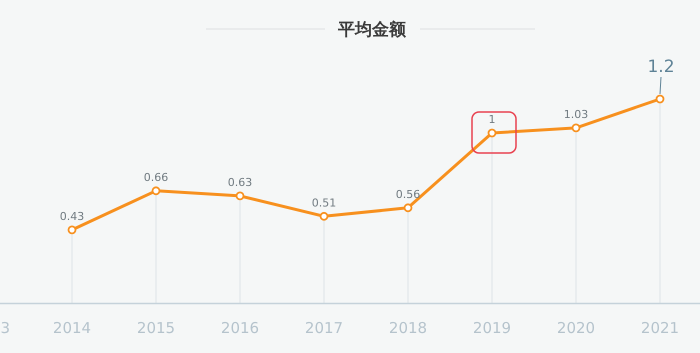 The width and height of the screenshot is (700, 353). I want to click on x-tick-label: 2018, so click(408, 328).